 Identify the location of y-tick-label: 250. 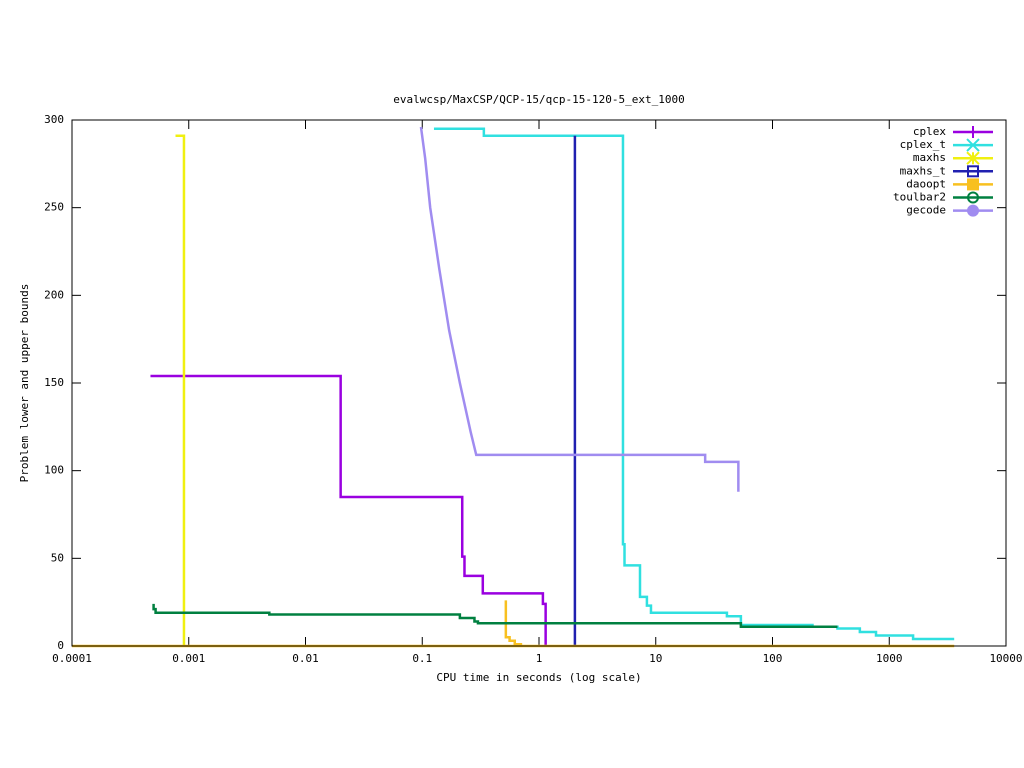
(54, 207).